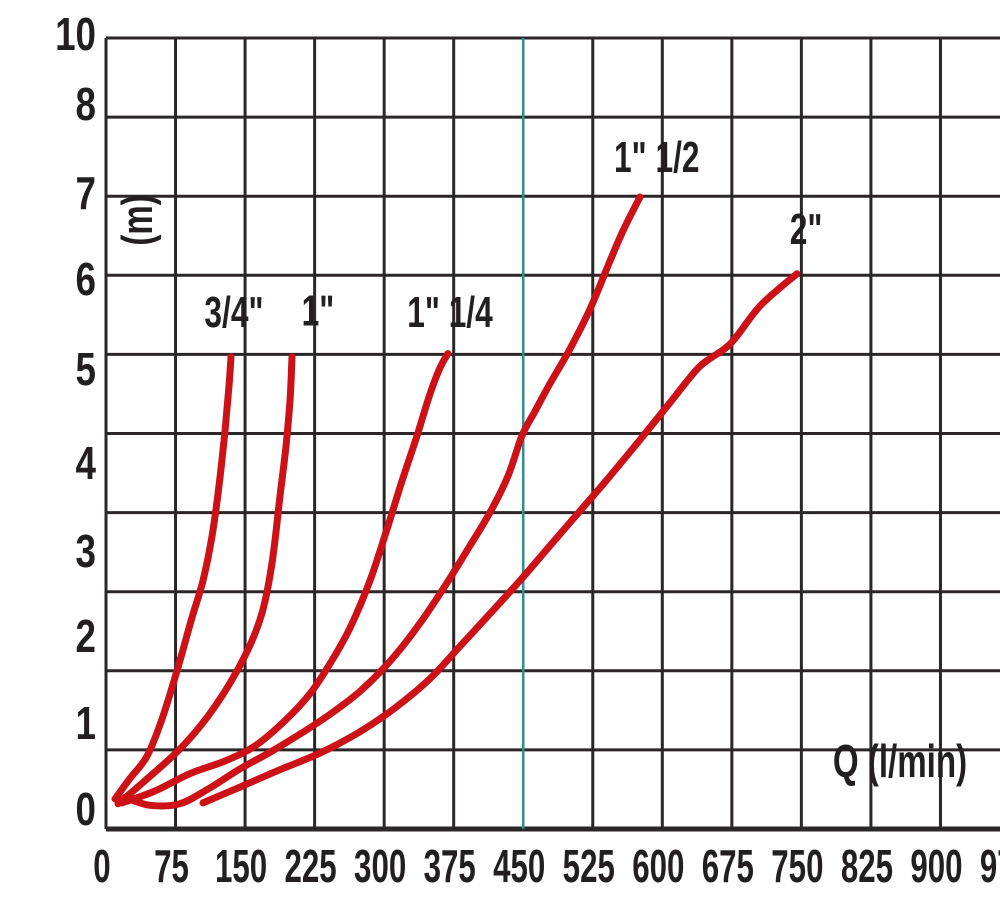 The image size is (1000, 907). What do you see at coordinates (241, 866) in the screenshot?
I see `x-tick-label: 150` at bounding box center [241, 866].